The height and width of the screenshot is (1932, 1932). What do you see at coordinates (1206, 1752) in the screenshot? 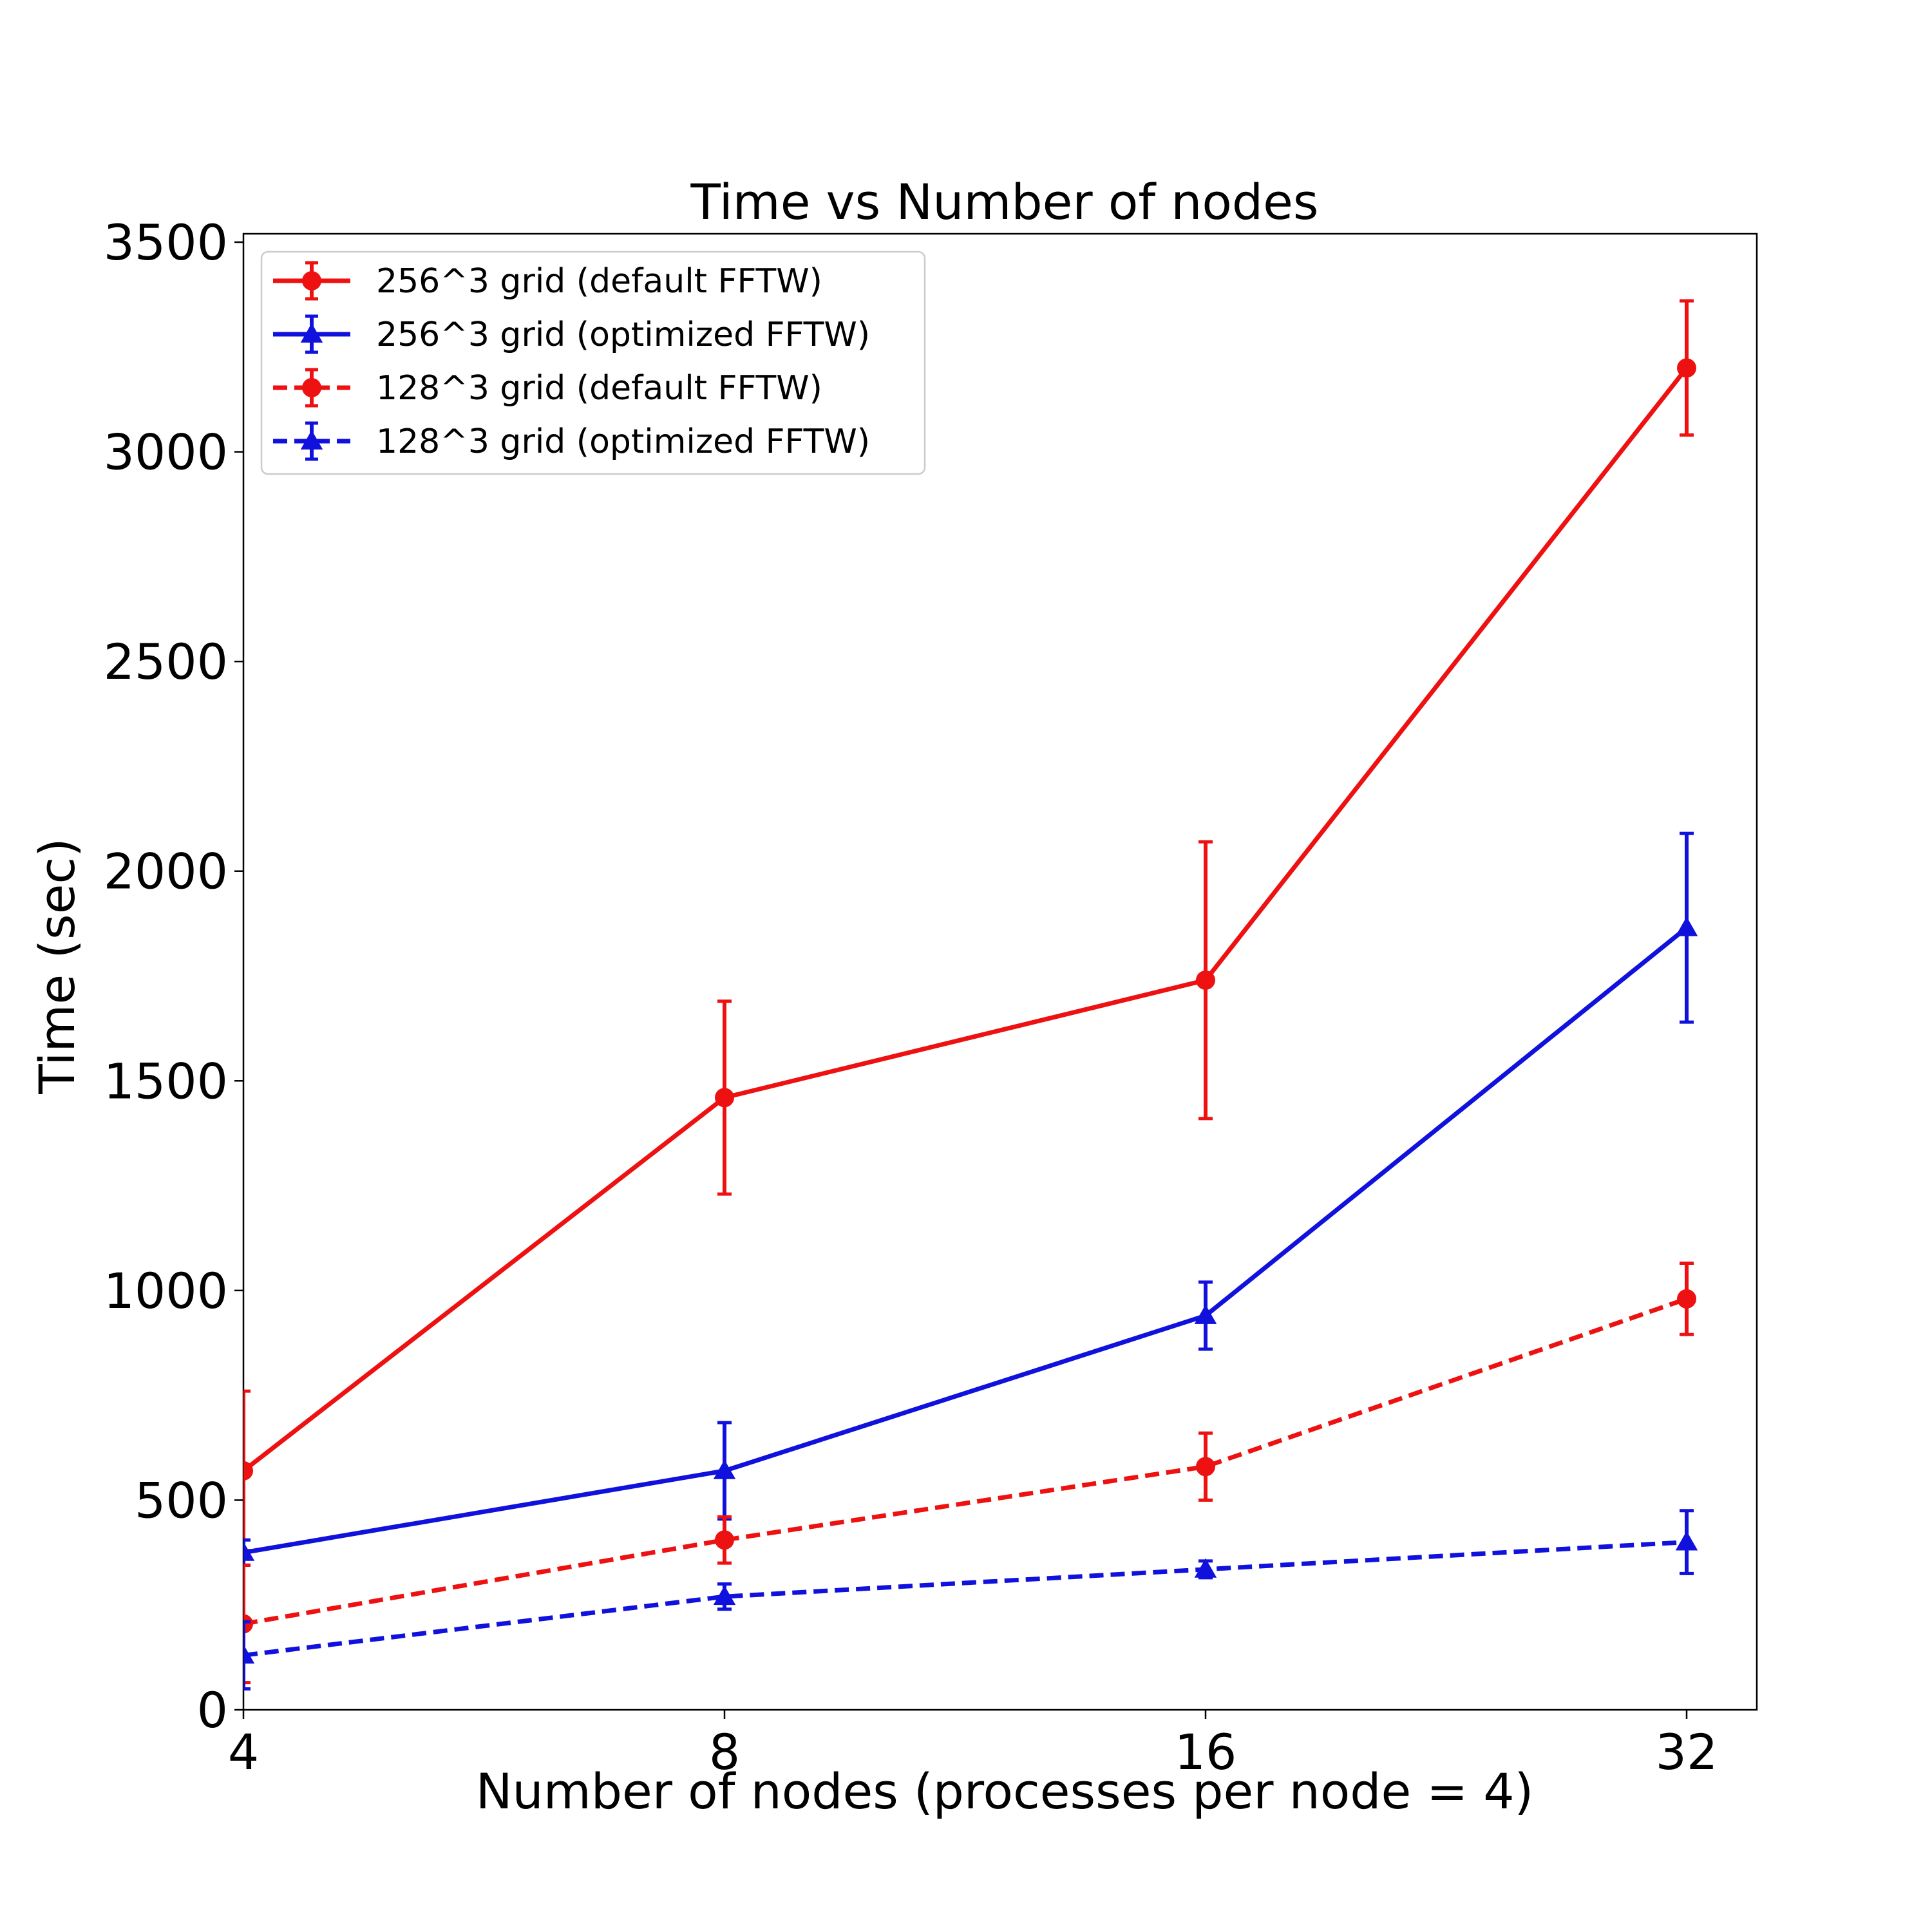
I see `x-tick-label: 16` at bounding box center [1206, 1752].